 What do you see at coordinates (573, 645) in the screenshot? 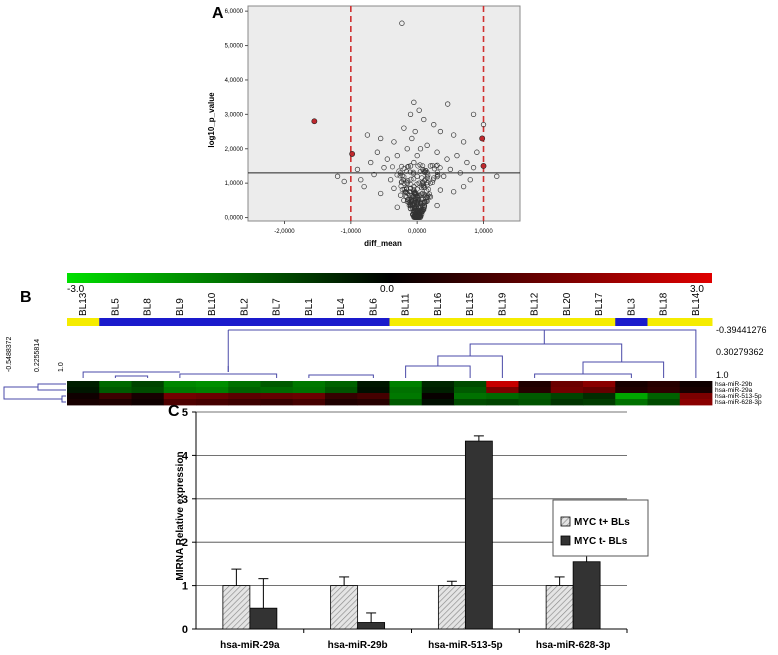
I see `category-label: hsa-miR-628-3p` at bounding box center [573, 645].